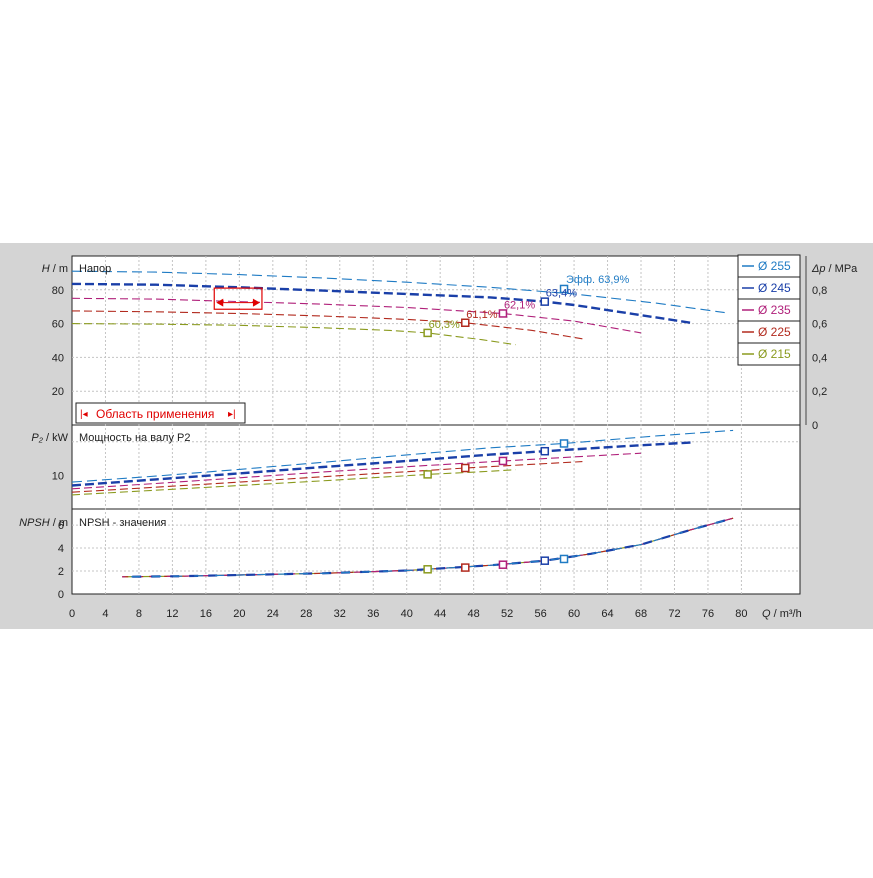 The height and width of the screenshot is (878, 873). What do you see at coordinates (61, 595) in the screenshot?
I see `y-tick-label: 0` at bounding box center [61, 595].